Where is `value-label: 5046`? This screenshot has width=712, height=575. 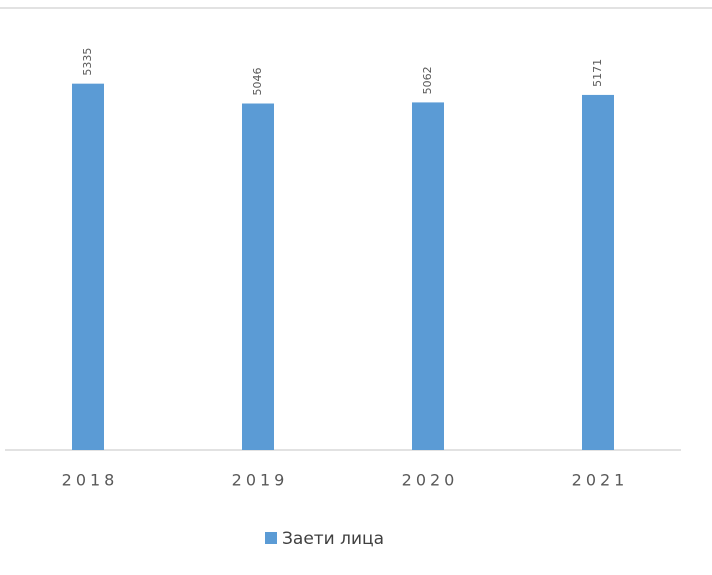
value-label: 5046 is located at coordinates (257, 82).